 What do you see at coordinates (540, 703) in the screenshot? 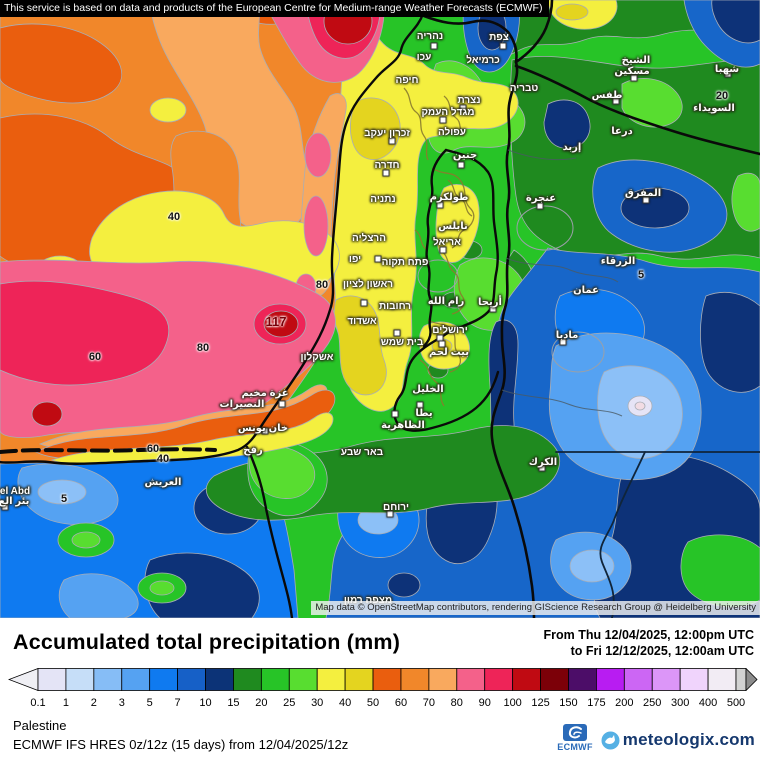
I see `scale-tick: 125` at bounding box center [540, 703].